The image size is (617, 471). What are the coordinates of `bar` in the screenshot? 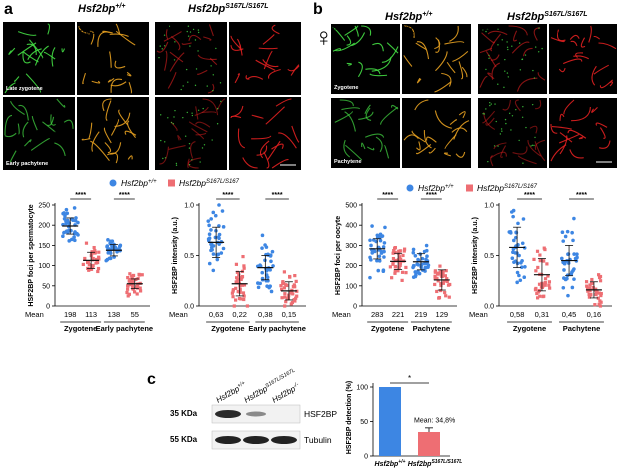 It's located at (429, 443).